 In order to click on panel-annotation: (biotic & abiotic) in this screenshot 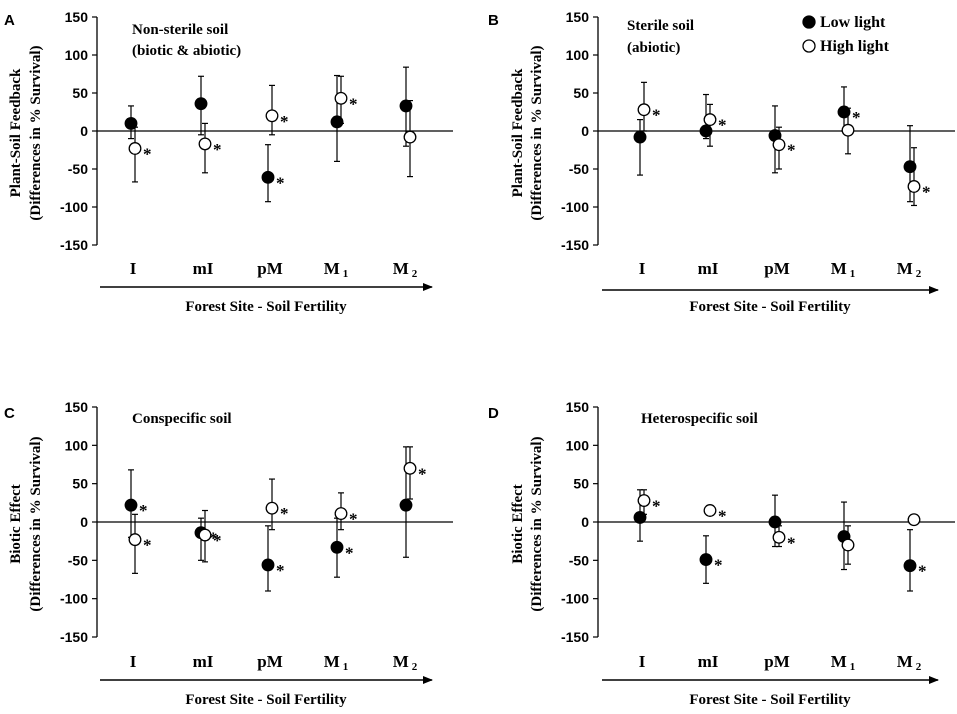, I will do `click(186, 51)`.